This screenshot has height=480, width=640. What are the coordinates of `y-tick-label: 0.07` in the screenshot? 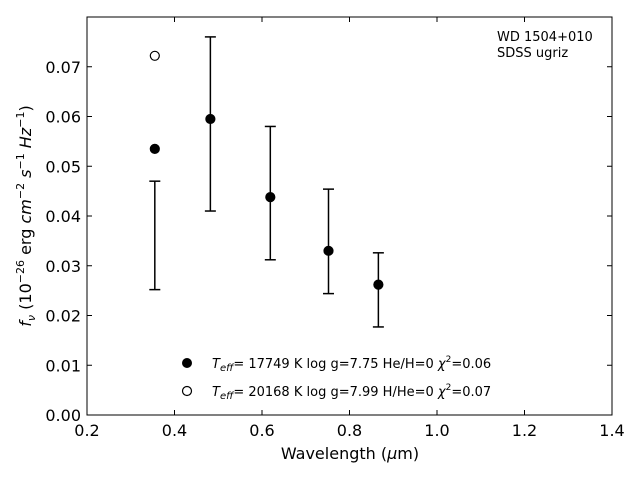 It's located at (63, 67).